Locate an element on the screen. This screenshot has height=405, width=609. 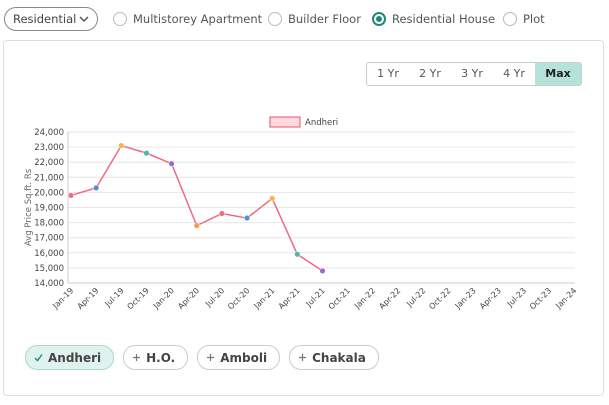
chip-label: Andheri is located at coordinates (75, 357).